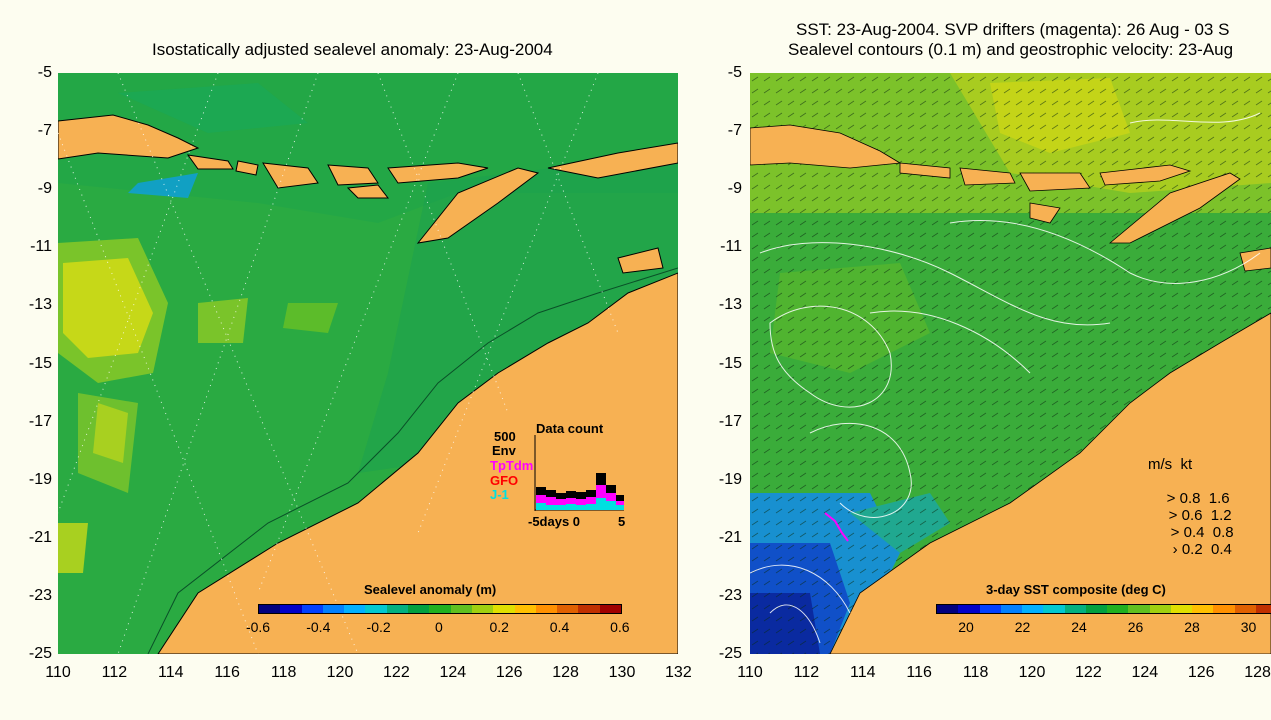 The width and height of the screenshot is (1271, 720). What do you see at coordinates (1032, 672) in the screenshot?
I see `right-x-tick: 120` at bounding box center [1032, 672].